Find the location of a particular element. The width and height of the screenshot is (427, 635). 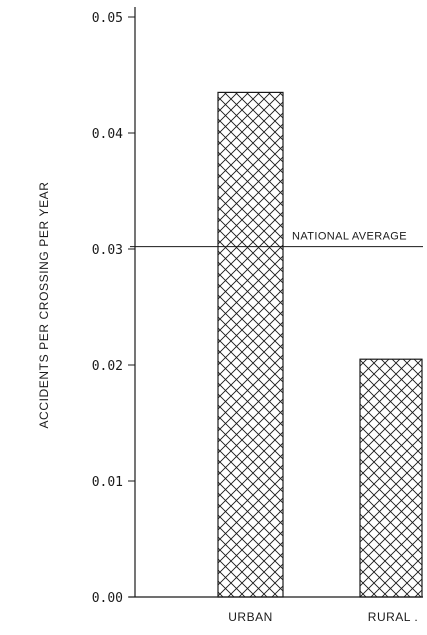

y-axis-label: ACCIDENTS PER CROSSING PER YEAR is located at coordinates (44, 304).